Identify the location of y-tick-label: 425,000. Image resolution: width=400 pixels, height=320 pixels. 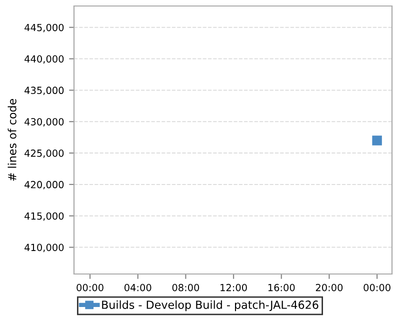
(44, 154).